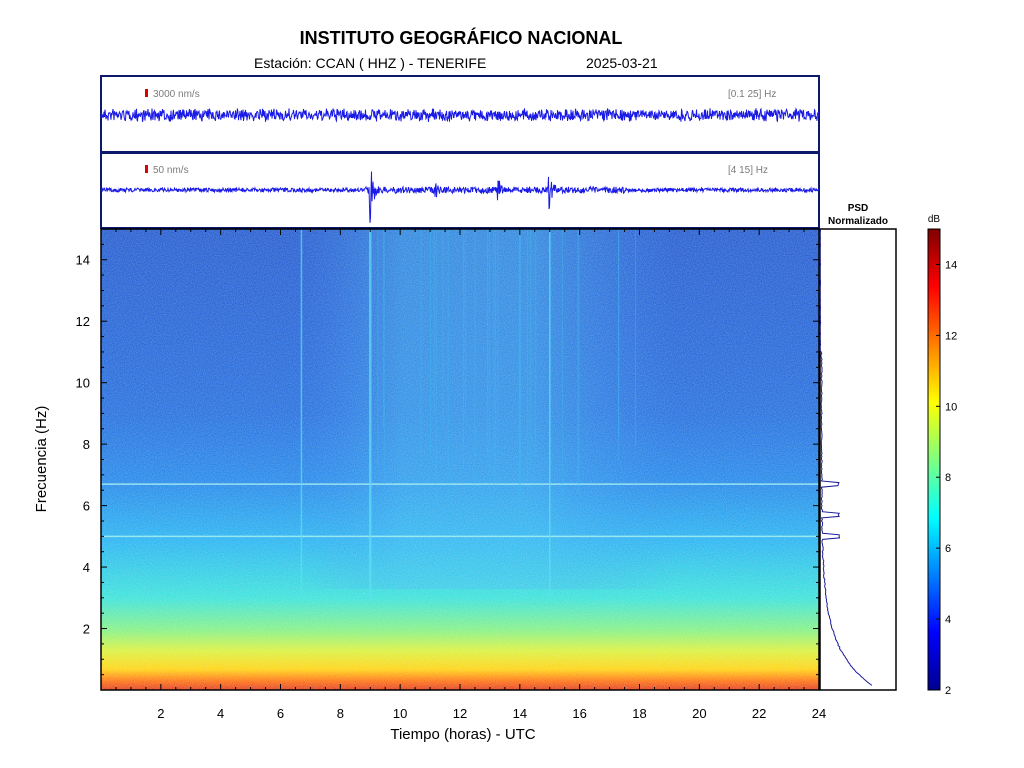 The height and width of the screenshot is (768, 1024). What do you see at coordinates (759, 713) in the screenshot?
I see `x-tick-label: 22` at bounding box center [759, 713].